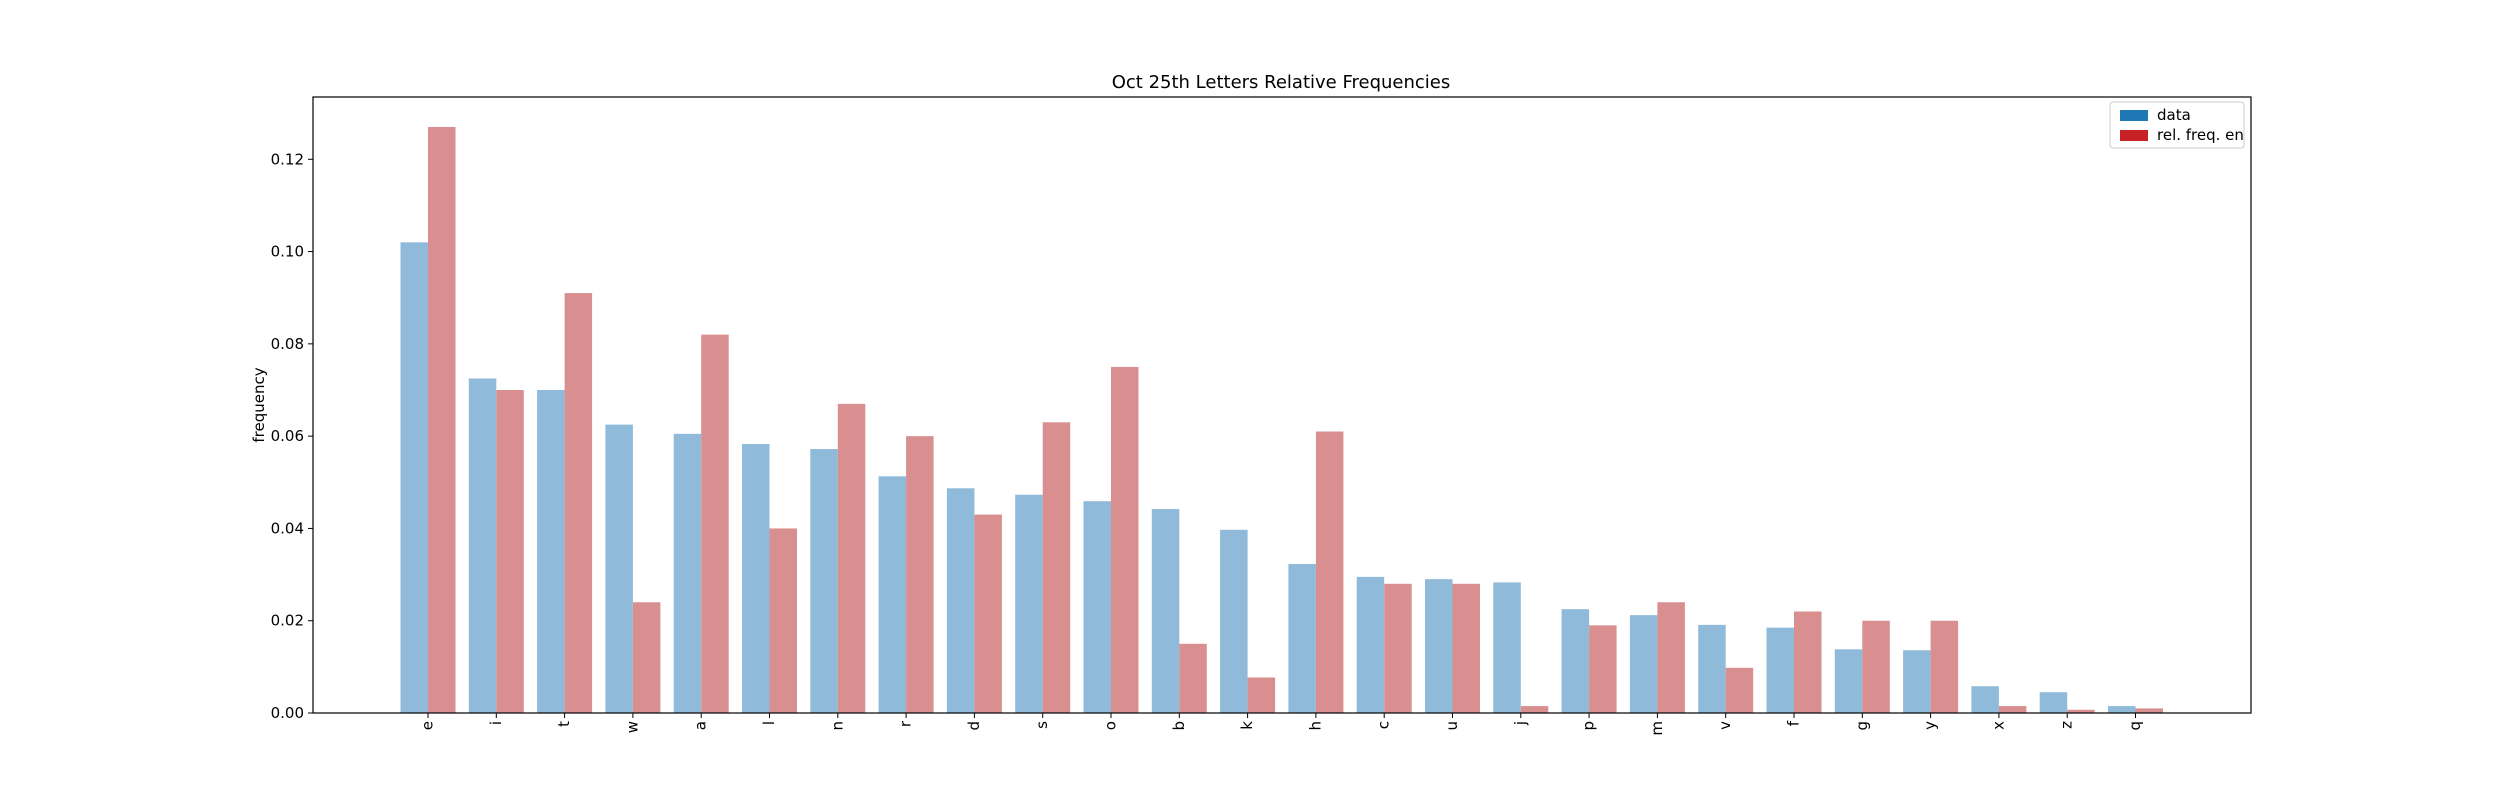 This screenshot has width=2500, height=800. Describe the element at coordinates (1281, 82) in the screenshot. I see `chart-title: Oct 25th Letters Relative Frequencies` at that location.